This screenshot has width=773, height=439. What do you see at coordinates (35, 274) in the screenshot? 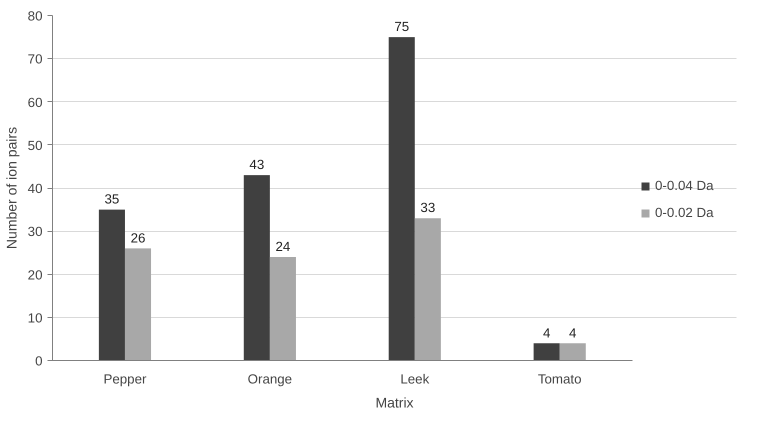
I see `y-tick-label: 20` at bounding box center [35, 274].